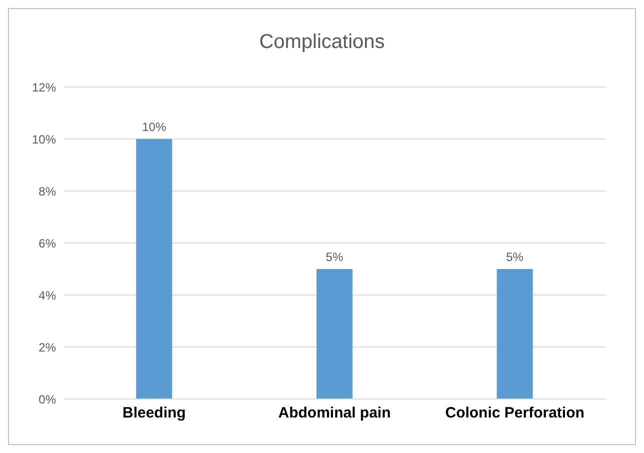 This screenshot has width=644, height=453. Describe the element at coordinates (514, 413) in the screenshot. I see `x-tick-label: Colonic Perforation` at that location.